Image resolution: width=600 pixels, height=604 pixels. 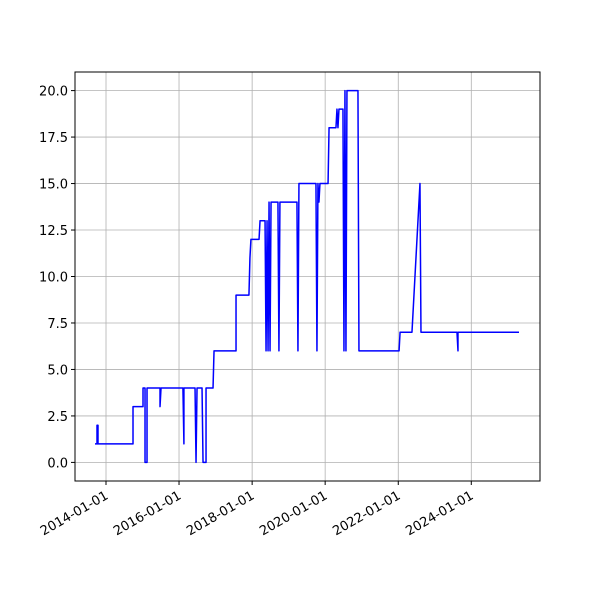 I want to click on x-tick-label: 2018-01-01, so click(x=220, y=513).